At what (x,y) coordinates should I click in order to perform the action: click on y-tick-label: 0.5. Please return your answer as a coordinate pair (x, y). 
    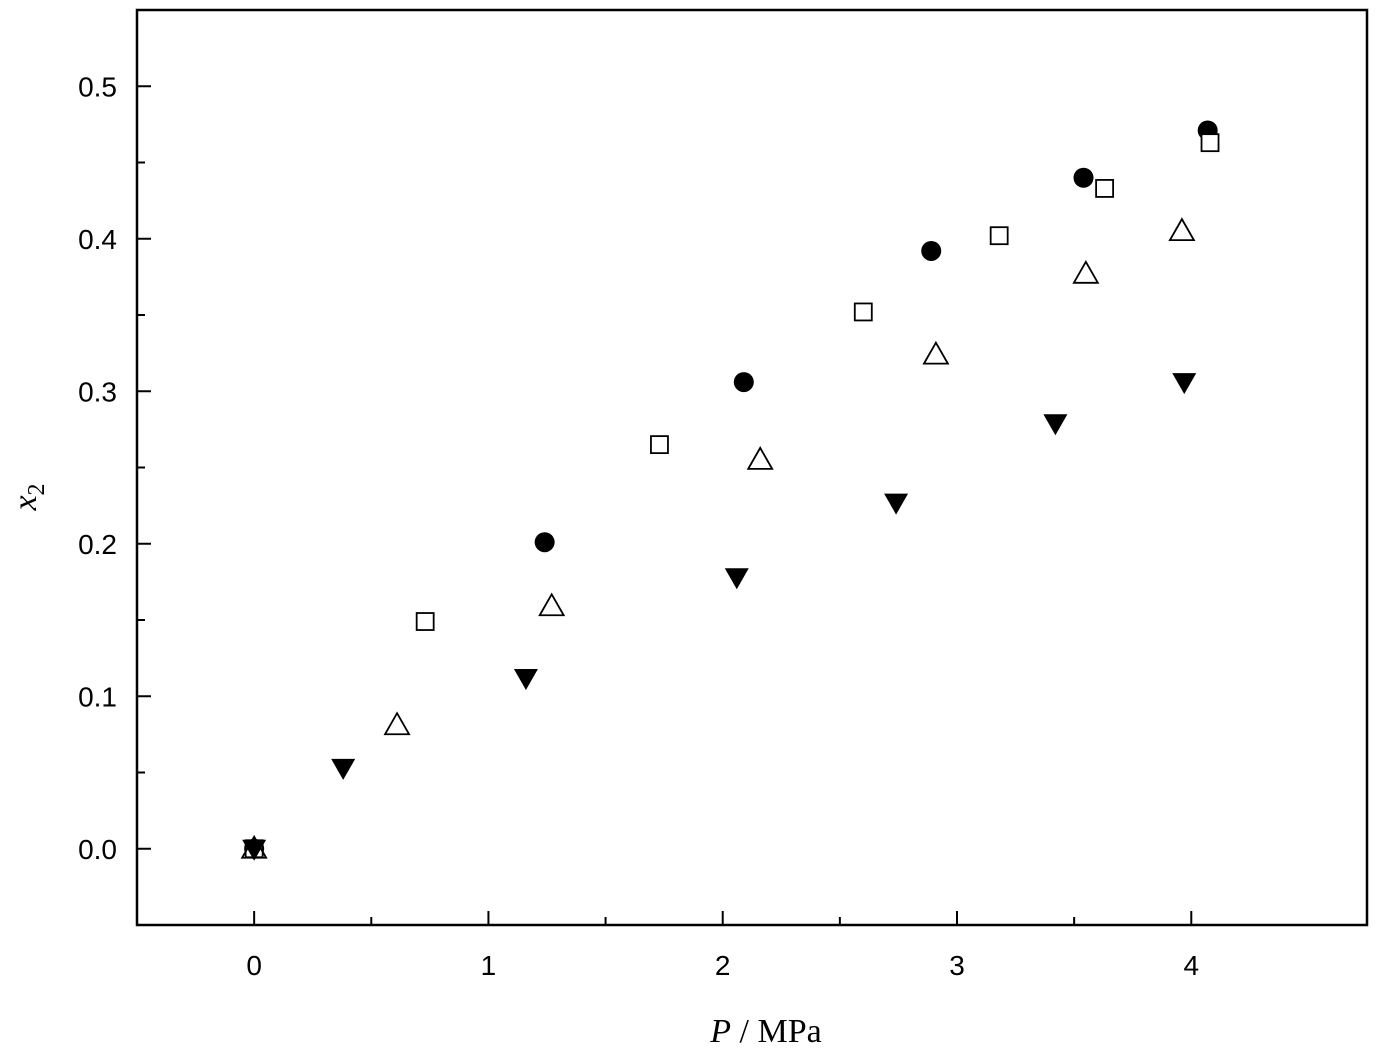
    Looking at the image, I should click on (97, 86).